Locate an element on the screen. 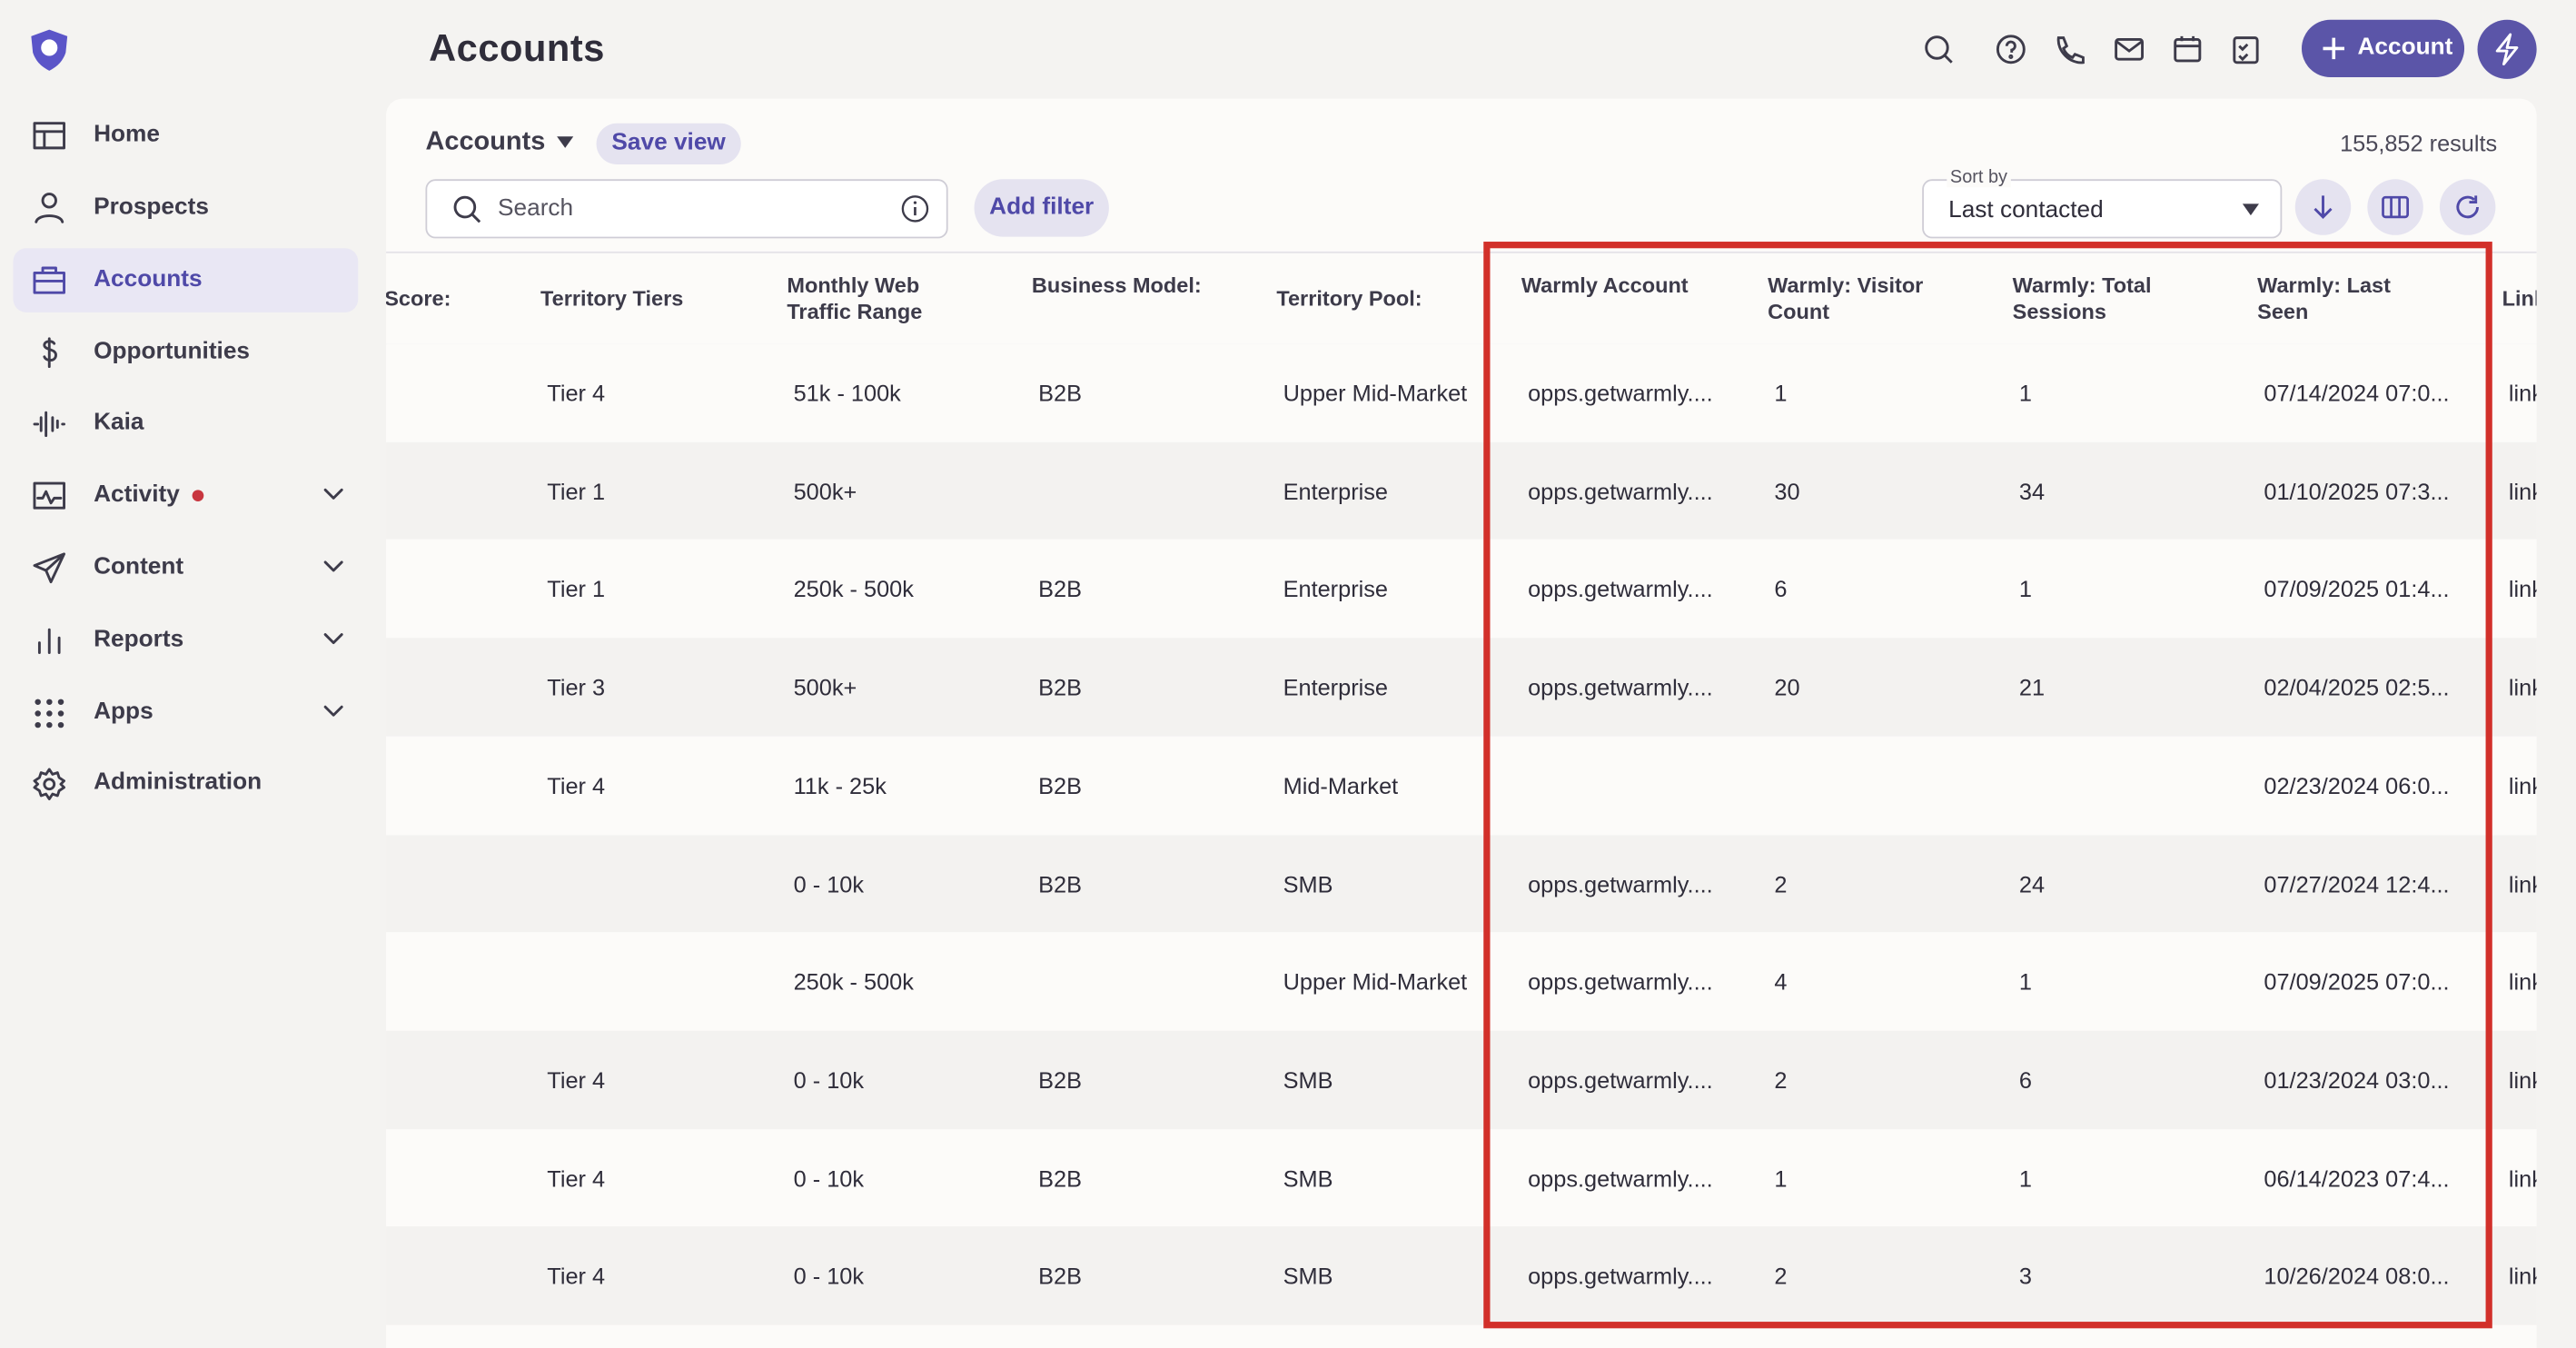  refresh-button is located at coordinates (2467, 207).